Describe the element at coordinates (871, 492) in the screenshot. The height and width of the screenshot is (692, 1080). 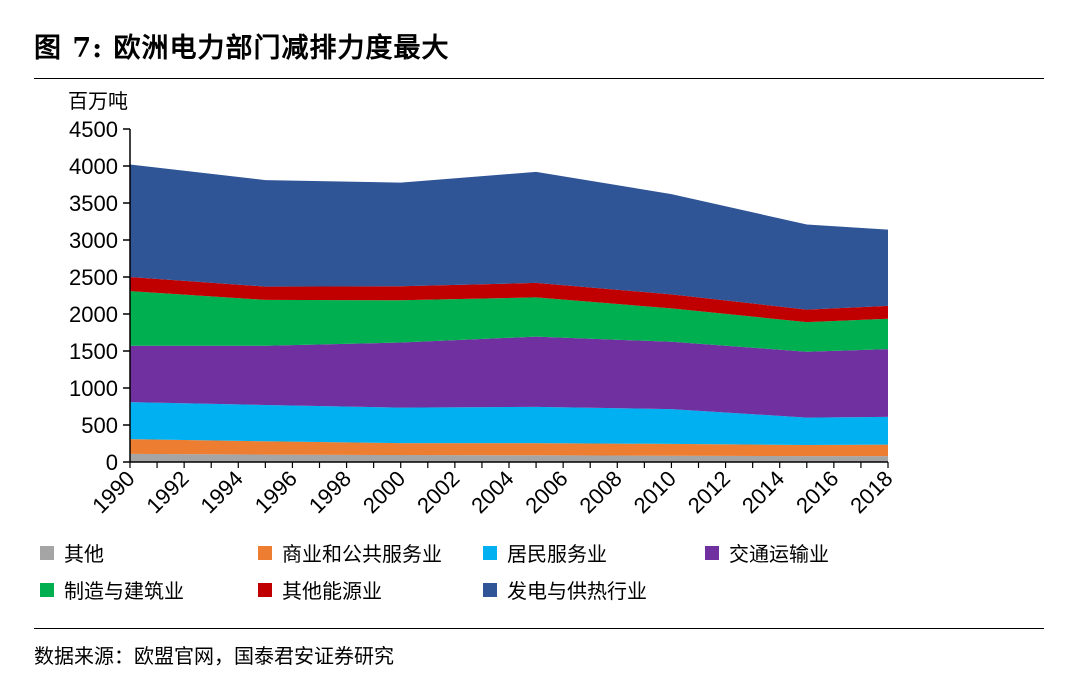
I see `x-tick-label: 2018` at that location.